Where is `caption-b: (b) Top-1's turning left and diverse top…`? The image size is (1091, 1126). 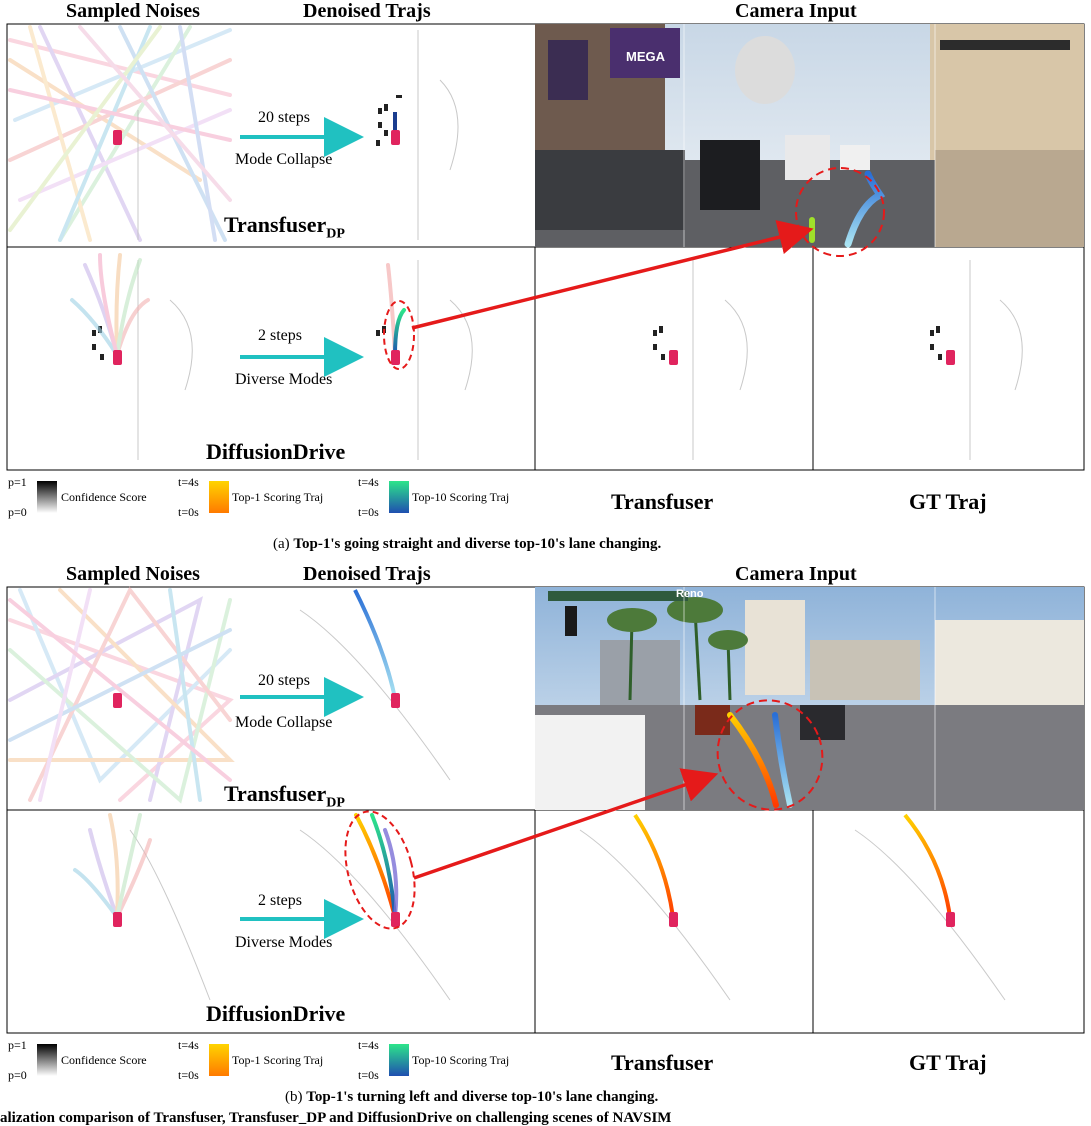 caption-b: (b) Top-1's turning left and diverse top… is located at coordinates (472, 1097).